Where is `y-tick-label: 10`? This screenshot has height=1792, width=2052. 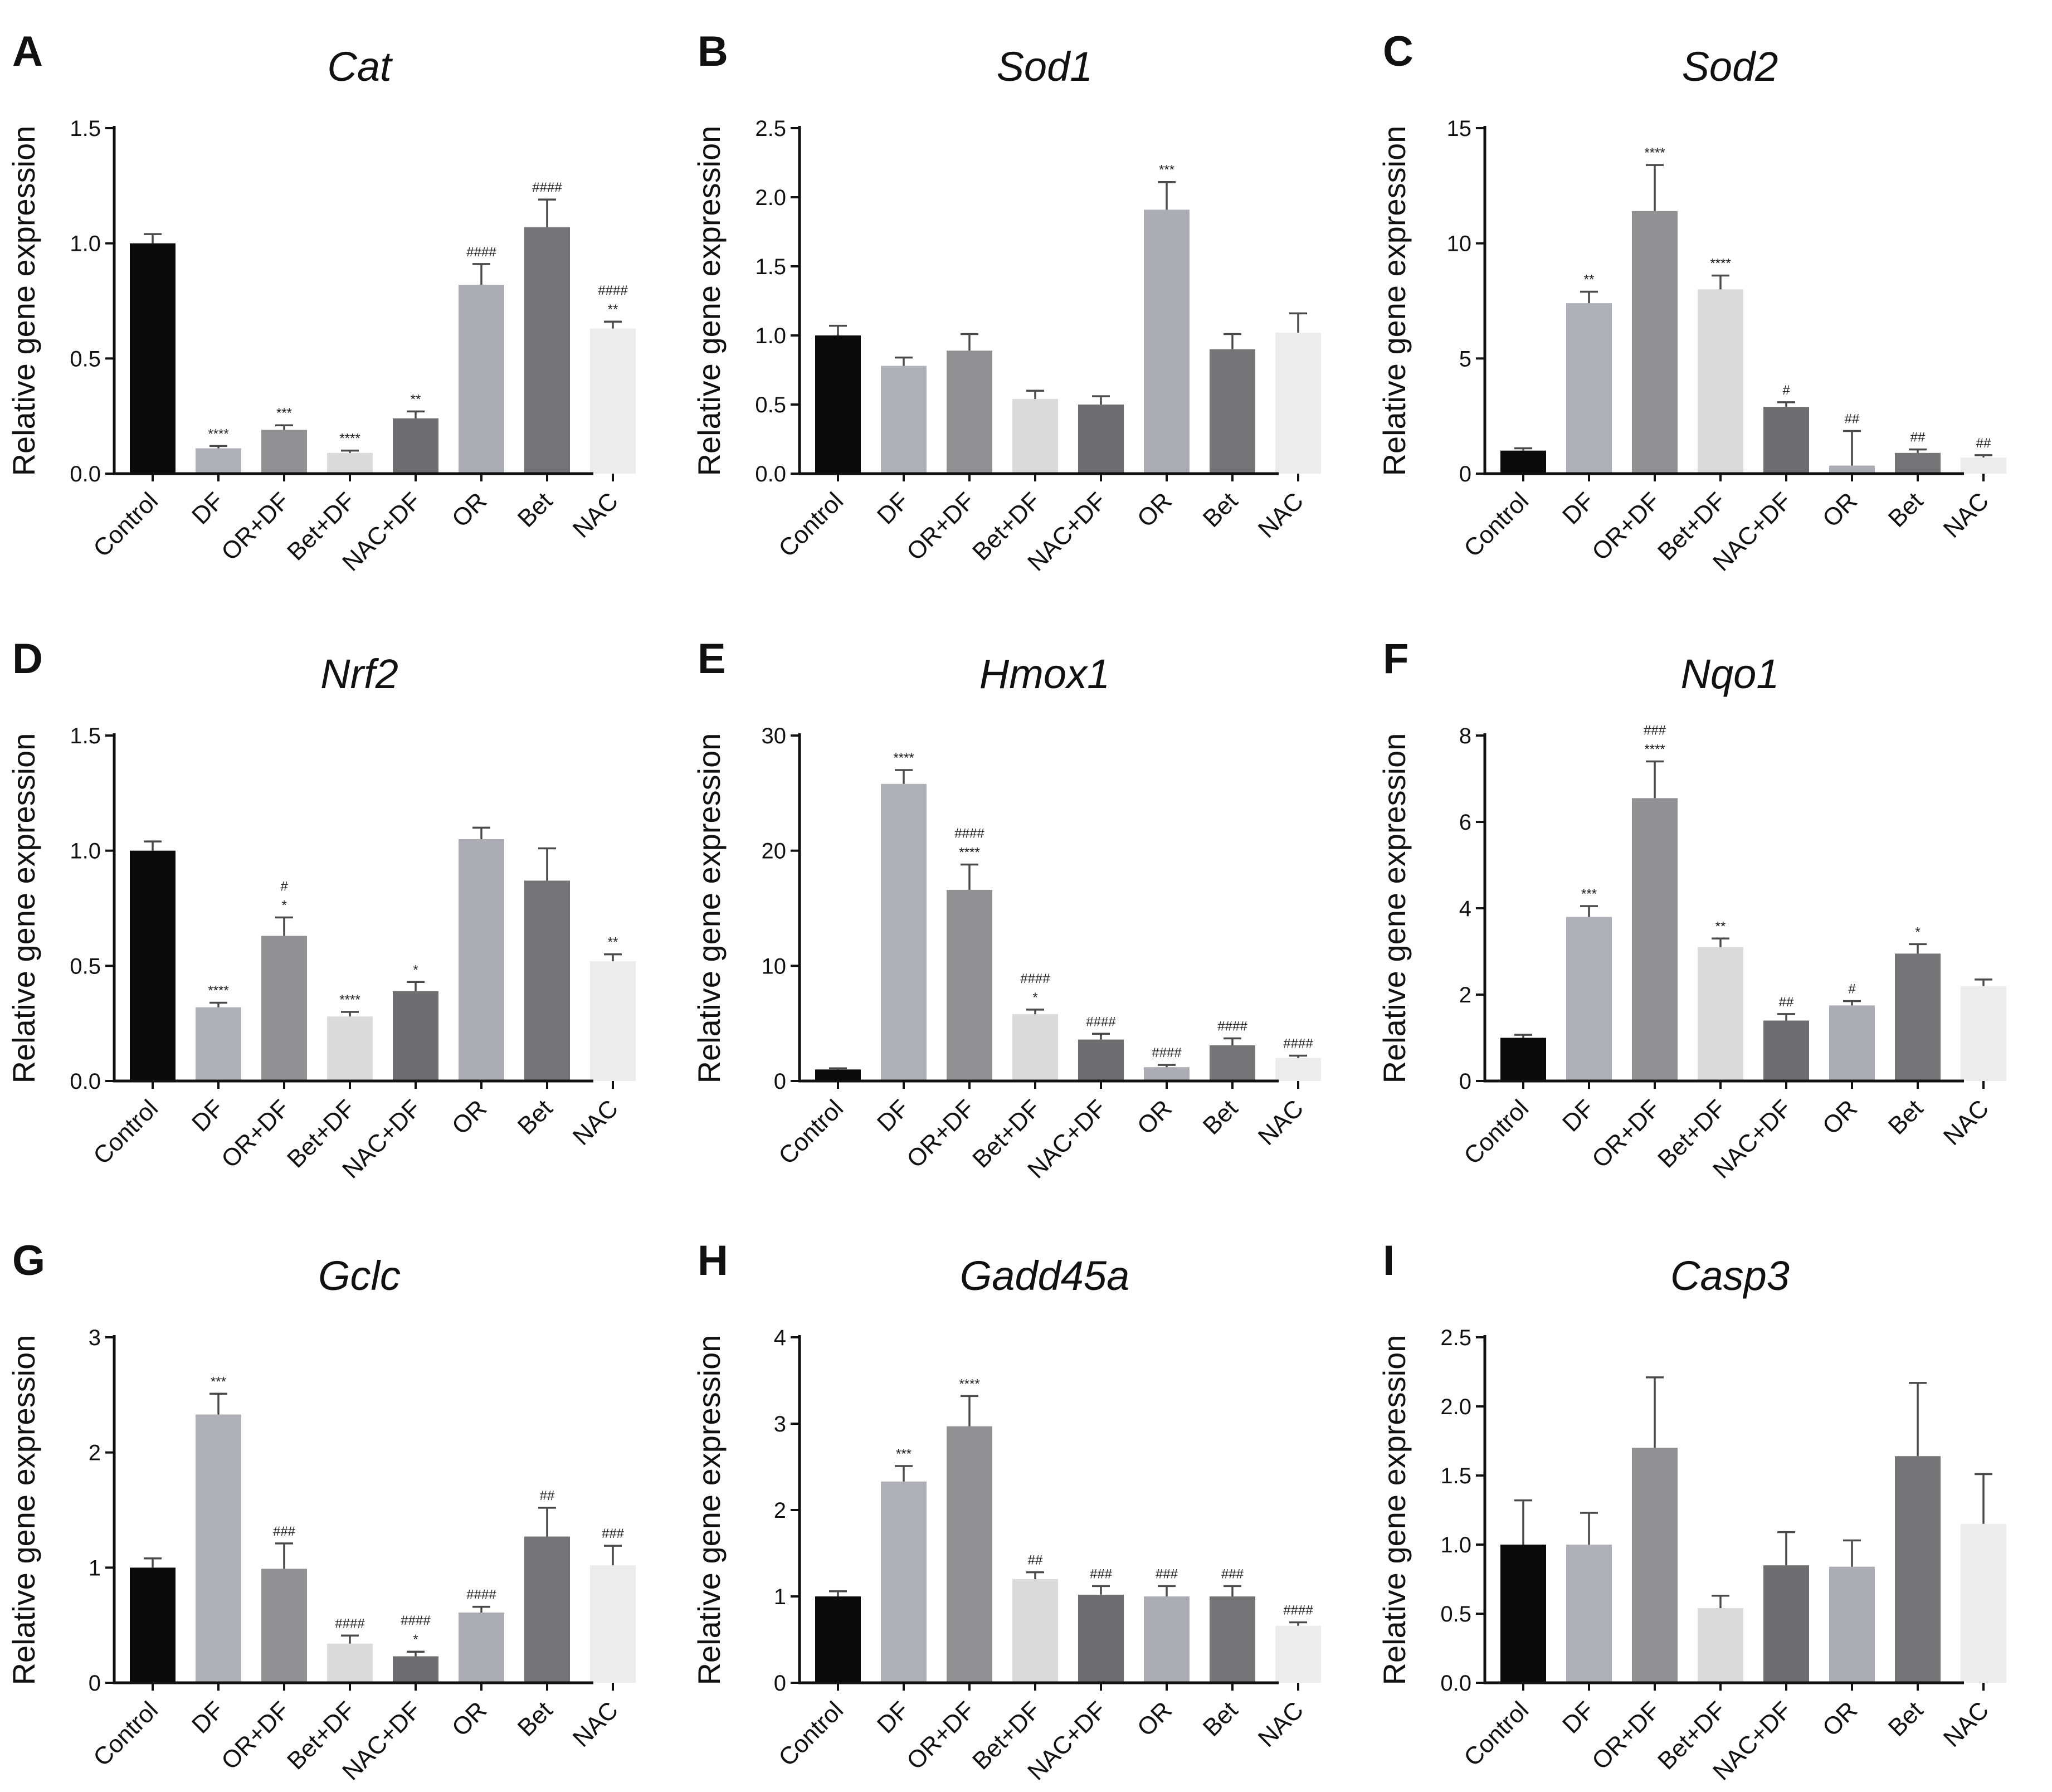 y-tick-label: 10 is located at coordinates (774, 966).